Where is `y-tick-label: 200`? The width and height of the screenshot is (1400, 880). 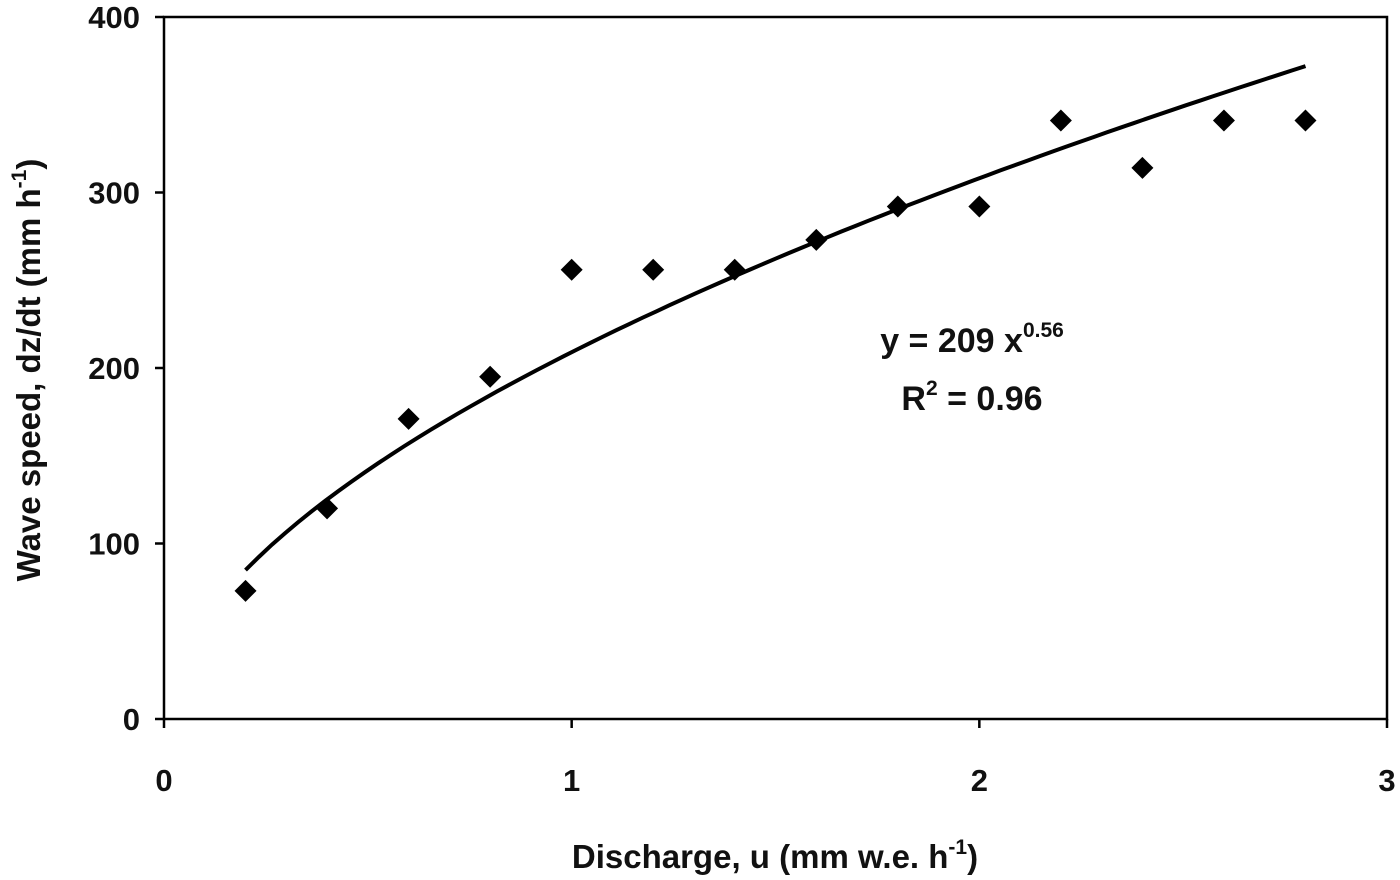
y-tick-label: 200 is located at coordinates (114, 368).